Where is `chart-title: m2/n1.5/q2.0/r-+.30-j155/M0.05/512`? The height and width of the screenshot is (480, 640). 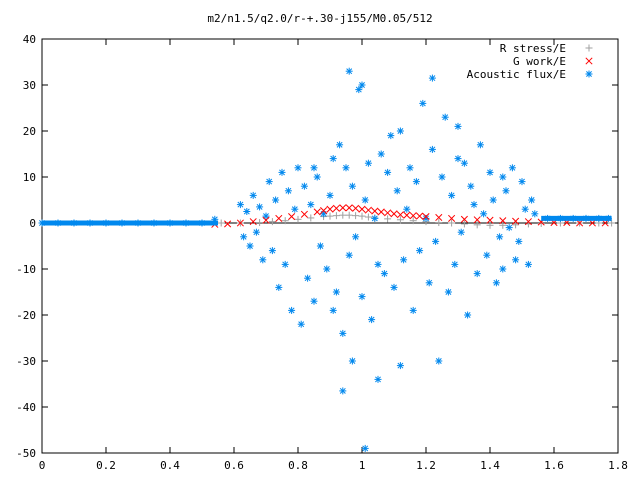 chart-title: m2/n1.5/q2.0/r-+.30-j155/M0.05/512 is located at coordinates (319, 18).